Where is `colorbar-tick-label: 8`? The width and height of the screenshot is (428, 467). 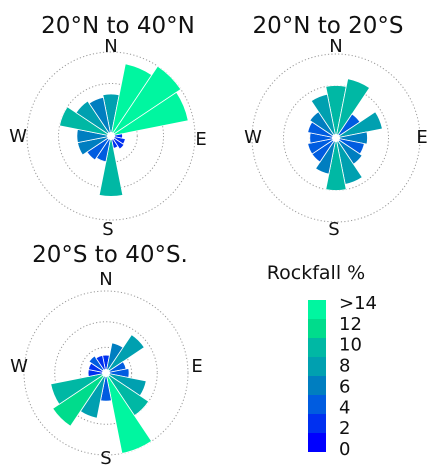 colorbar-tick-label: 8 is located at coordinates (344, 366).